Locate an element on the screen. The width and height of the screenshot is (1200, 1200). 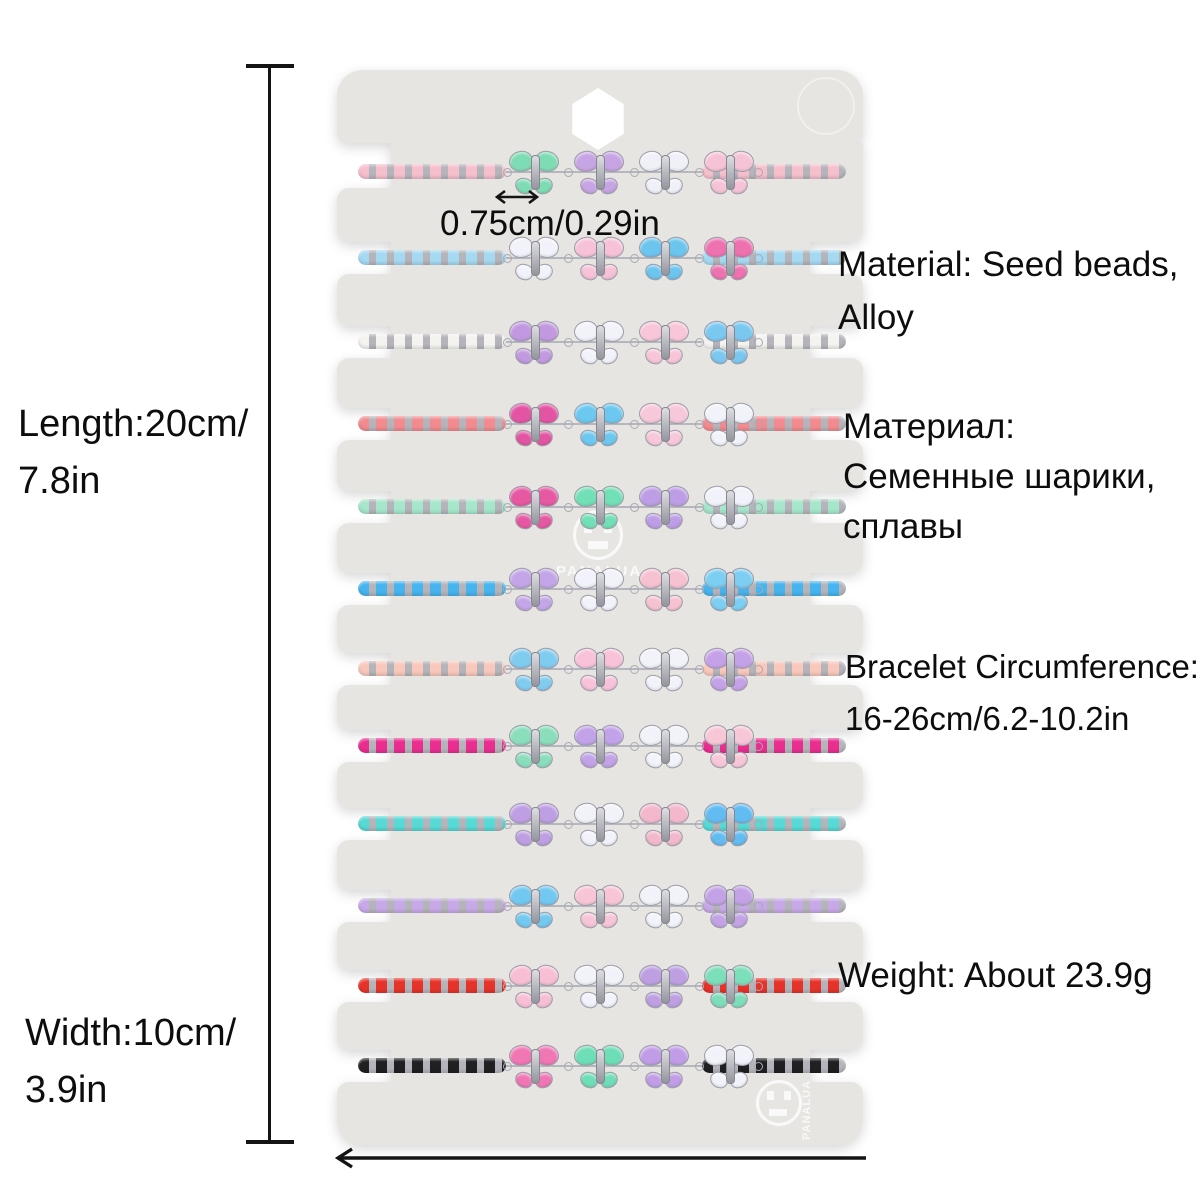
weight-label: Weight: About 23.9g is located at coordinates (995, 975).